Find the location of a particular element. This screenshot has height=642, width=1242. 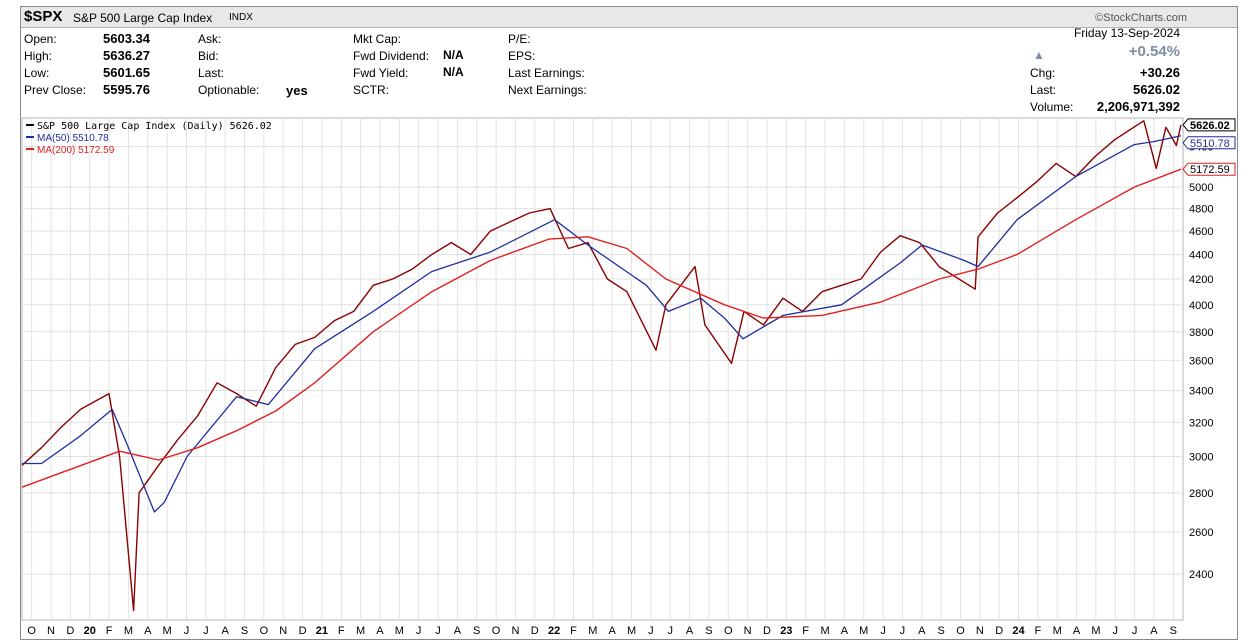

y-tick-label: 4400 is located at coordinates (1201, 255).